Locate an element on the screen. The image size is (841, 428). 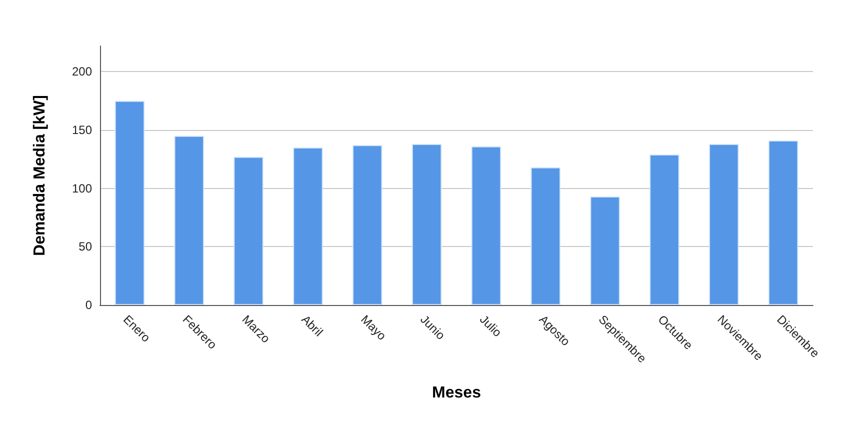
y-tick-label: 50 is located at coordinates (85, 247).